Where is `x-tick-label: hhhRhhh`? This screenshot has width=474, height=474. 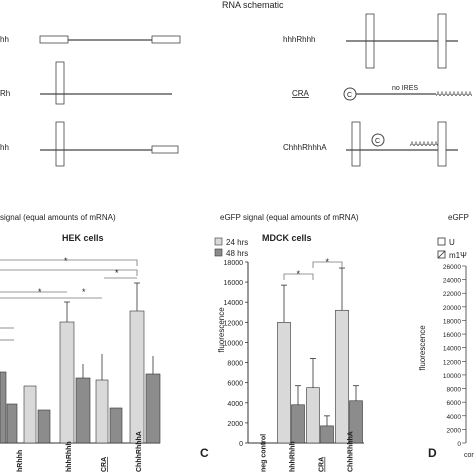
x-tick-label: hhhRhhh is located at coordinates (293, 456).